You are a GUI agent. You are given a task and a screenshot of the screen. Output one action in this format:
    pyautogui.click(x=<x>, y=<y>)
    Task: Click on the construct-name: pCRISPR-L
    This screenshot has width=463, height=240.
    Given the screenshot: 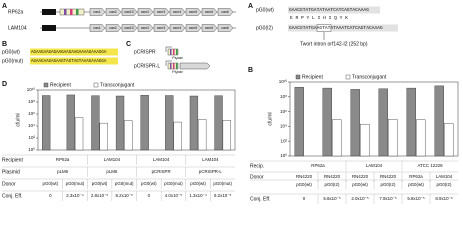 What is the action you would take?
    pyautogui.click(x=147, y=66)
    